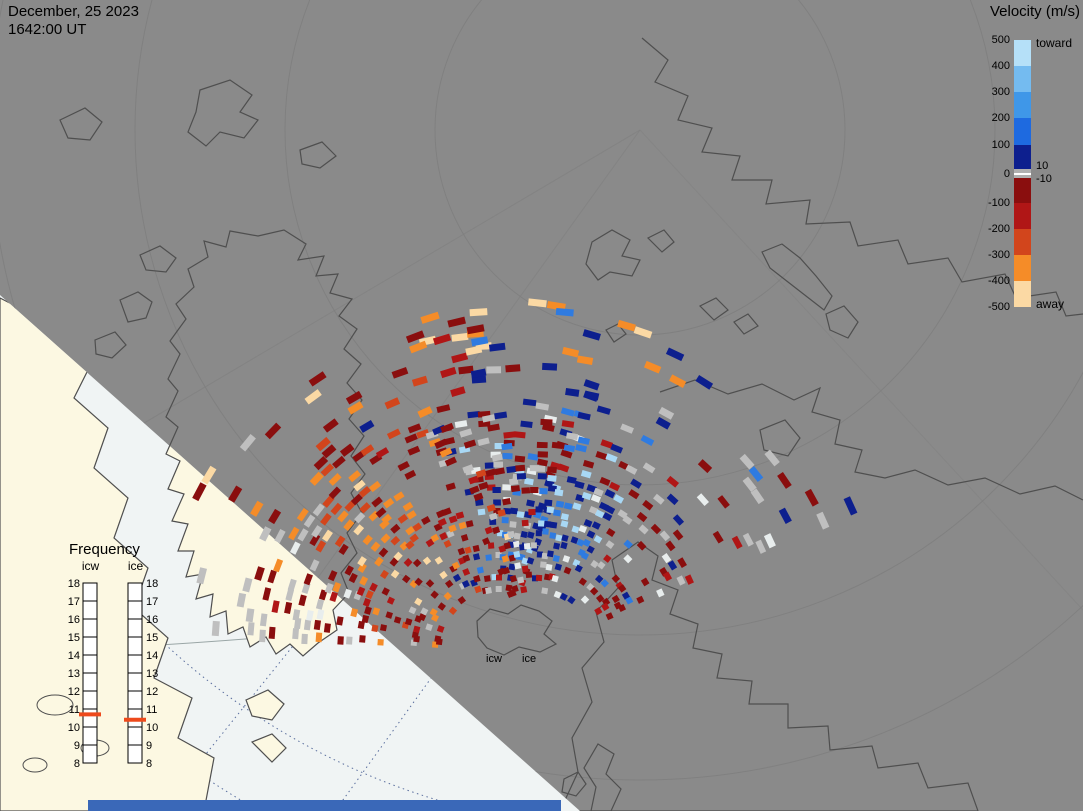 The width and height of the screenshot is (1083, 811). Describe the element at coordinates (1044, 179) in the screenshot. I see `minus10-label: -10` at that location.